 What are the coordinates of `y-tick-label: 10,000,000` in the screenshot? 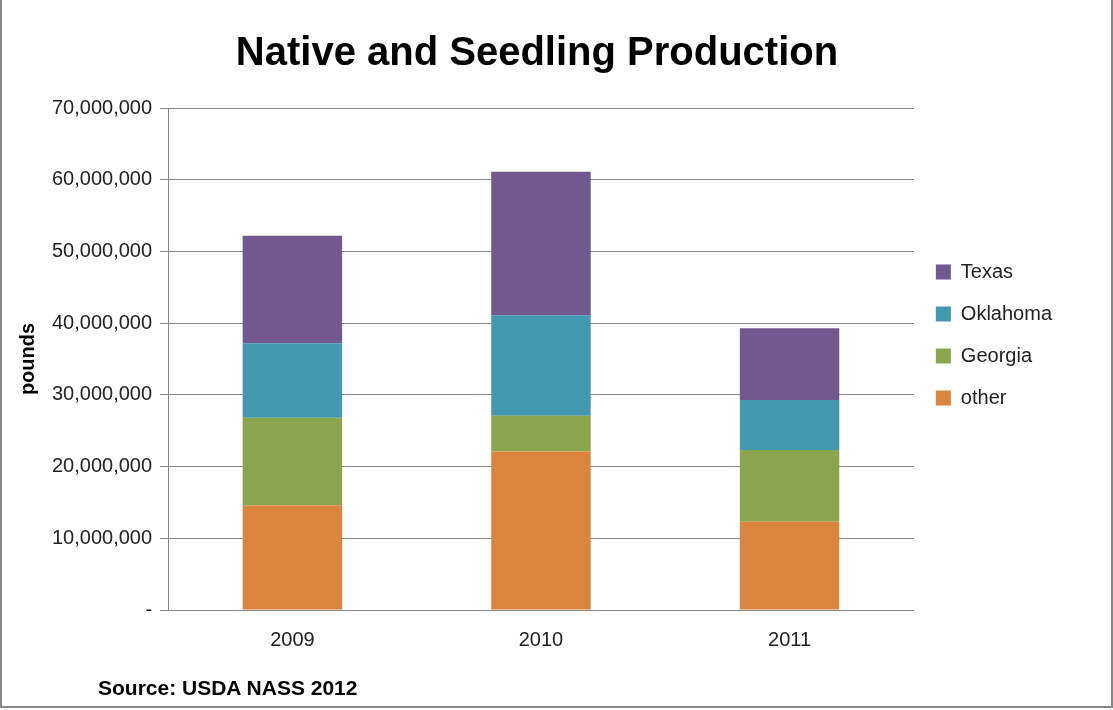 It's located at (102, 536).